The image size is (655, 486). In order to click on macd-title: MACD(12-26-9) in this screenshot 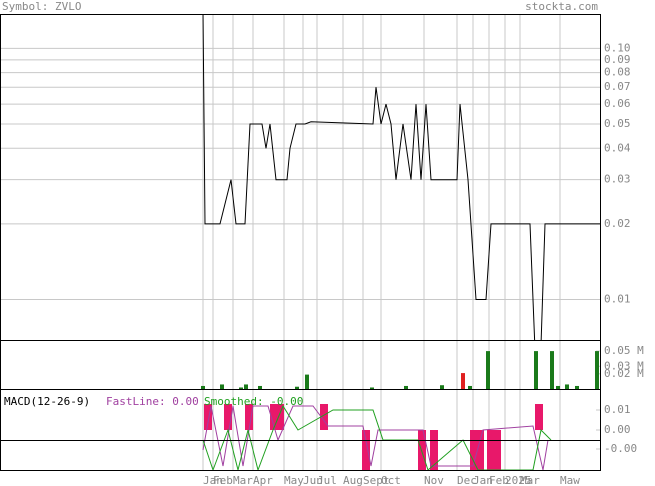, I will do `click(47, 401)`.